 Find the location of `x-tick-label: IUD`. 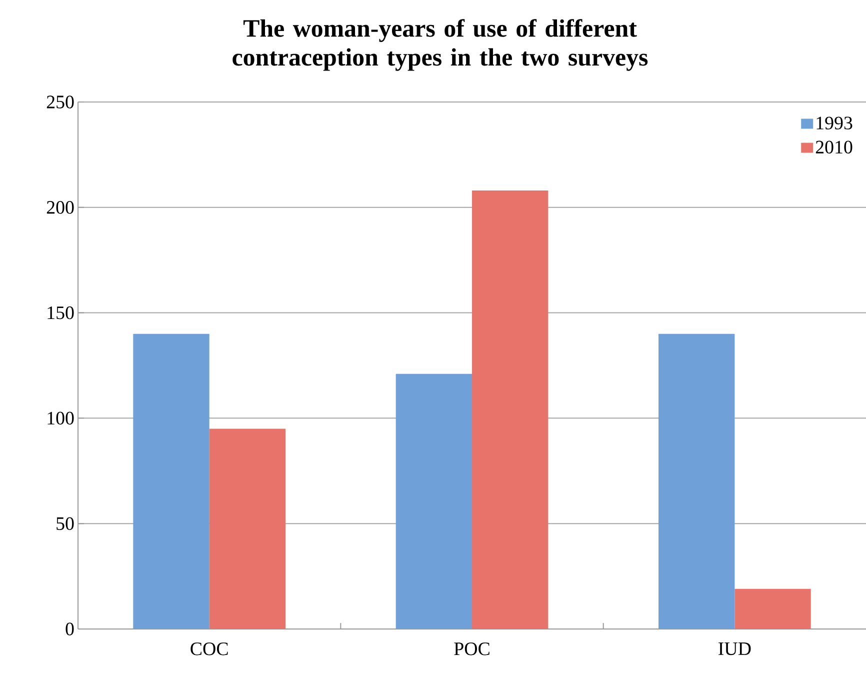

x-tick-label: IUD is located at coordinates (734, 649).